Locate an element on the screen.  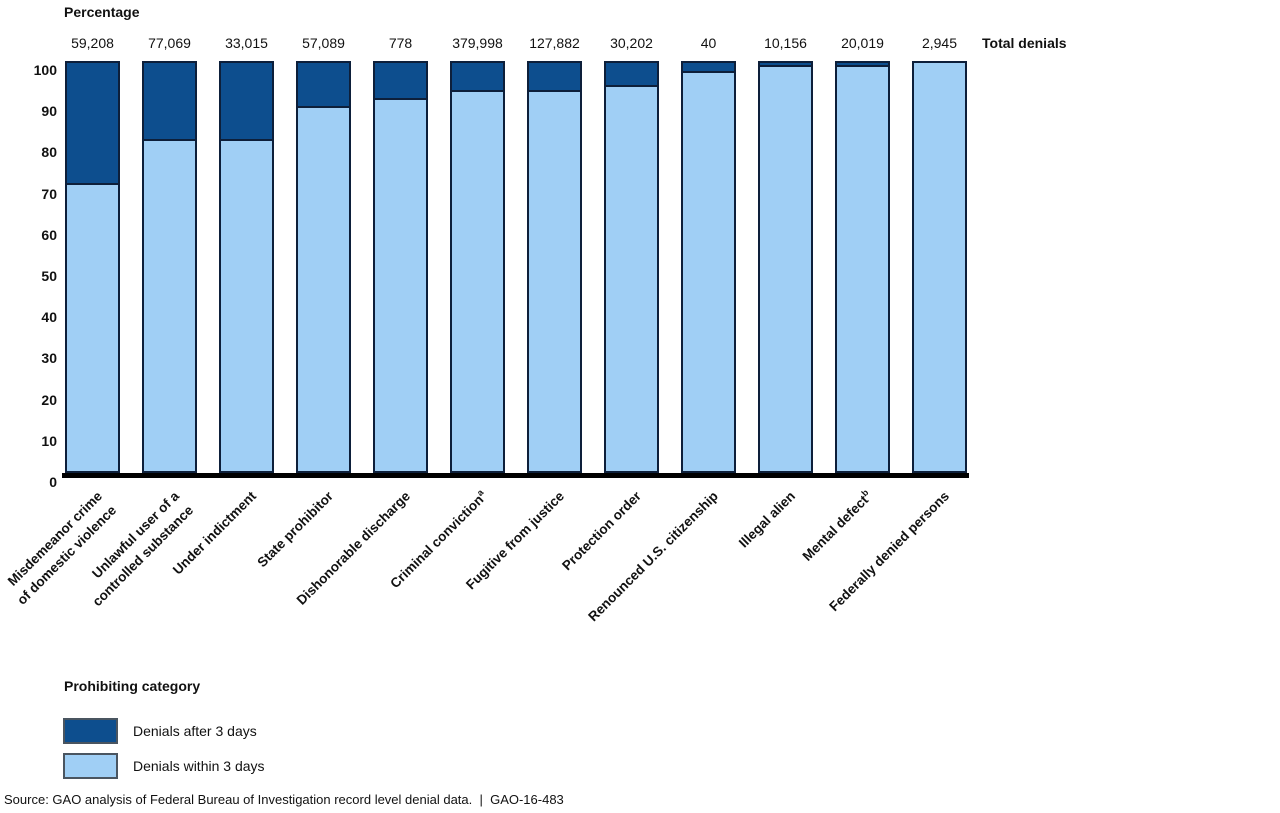
y-axis-title: Percentage is located at coordinates (102, 12).